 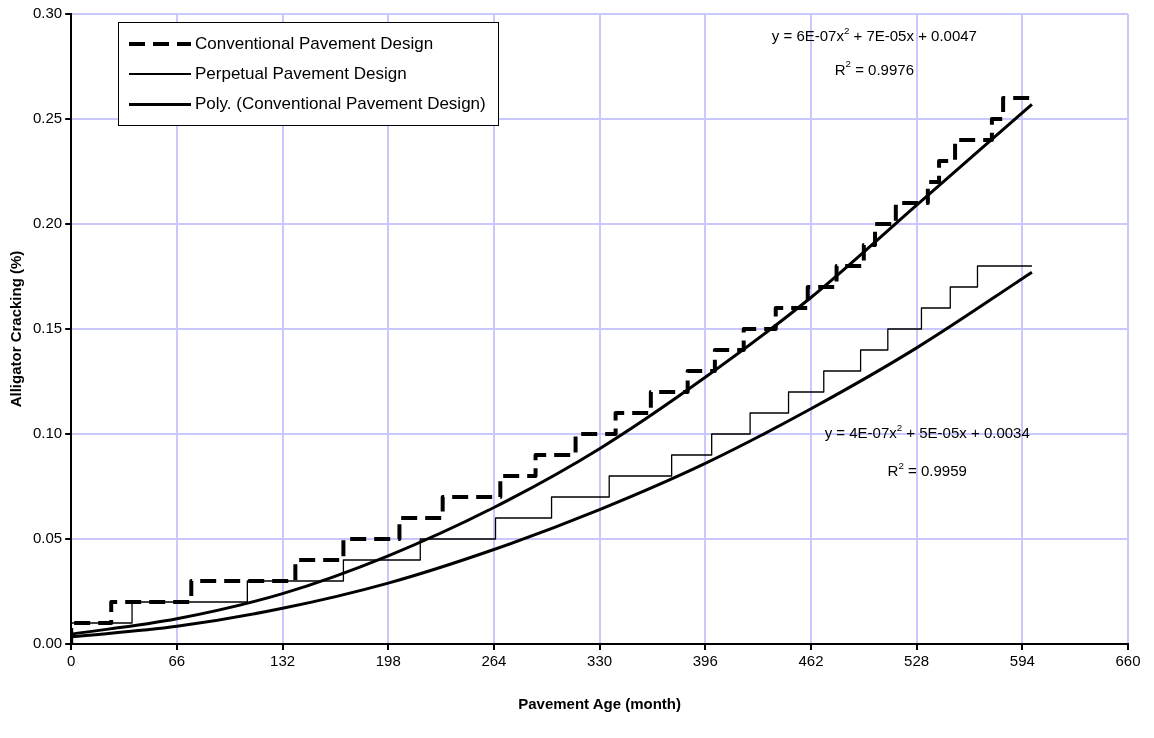 What do you see at coordinates (917, 661) in the screenshot?
I see `x-tick-label: 528` at bounding box center [917, 661].